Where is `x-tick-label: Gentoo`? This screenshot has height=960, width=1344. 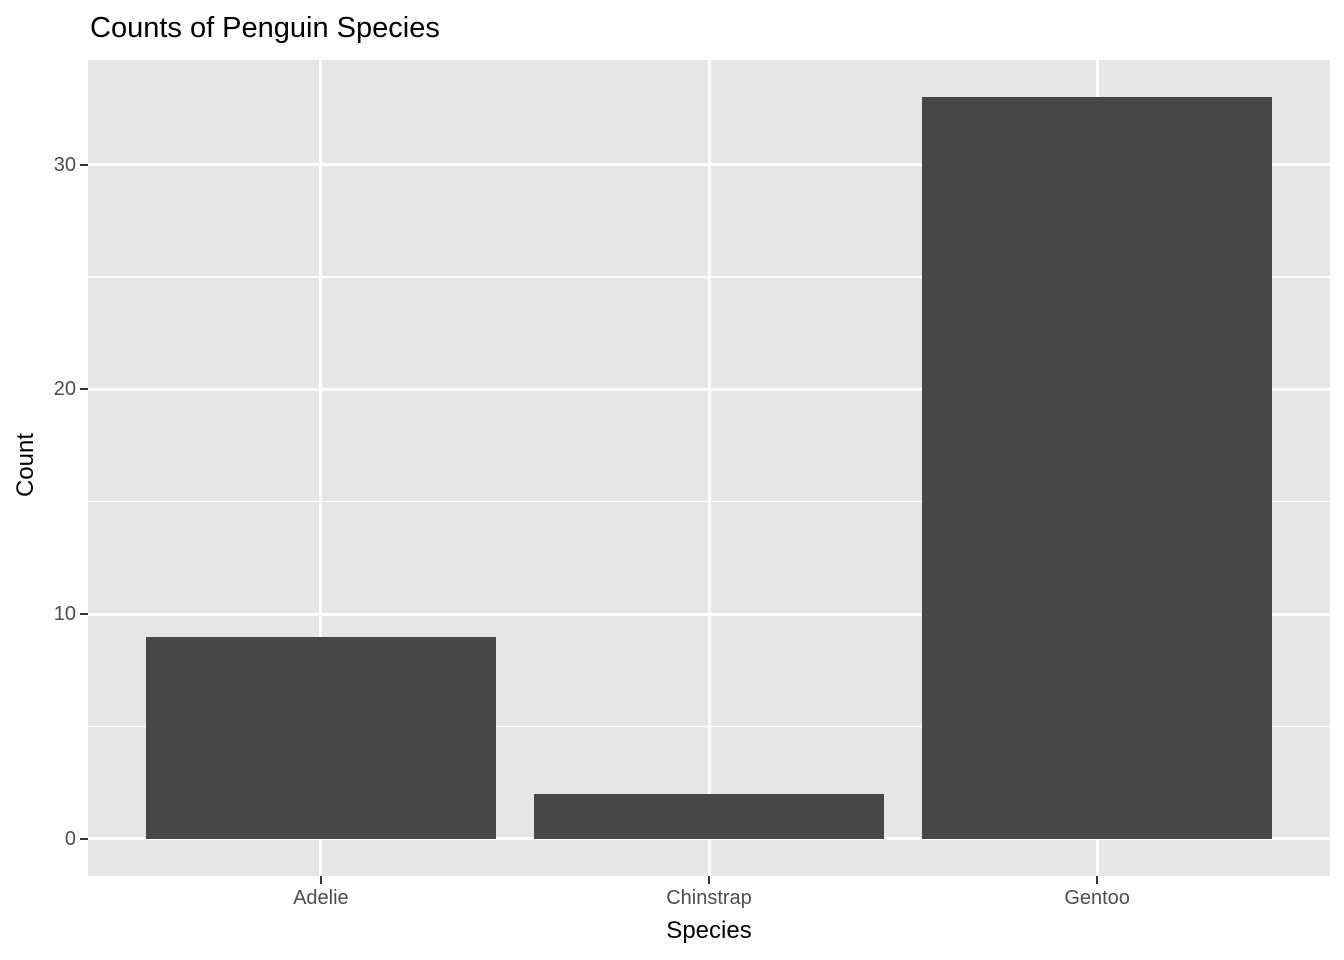
x-tick-label: Gentoo is located at coordinates (1097, 898).